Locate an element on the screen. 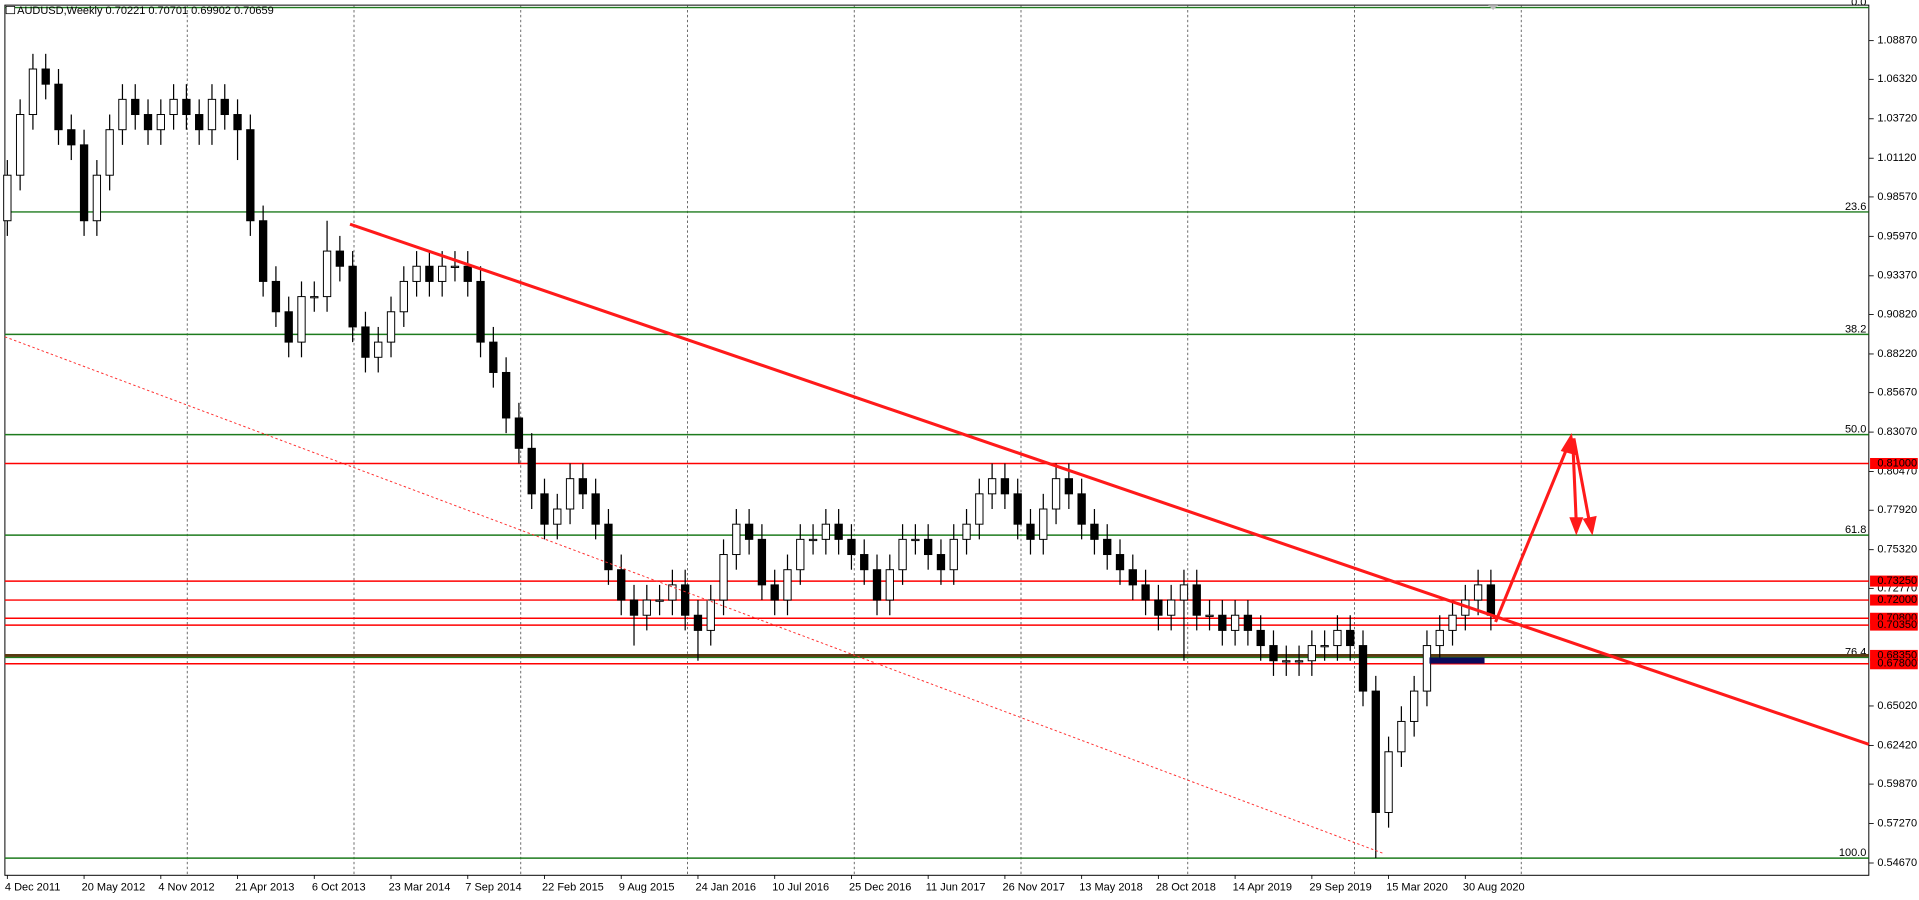 Image resolution: width=1919 pixels, height=900 pixels. x-tick-label: 21 Apr 2013 is located at coordinates (264, 887).